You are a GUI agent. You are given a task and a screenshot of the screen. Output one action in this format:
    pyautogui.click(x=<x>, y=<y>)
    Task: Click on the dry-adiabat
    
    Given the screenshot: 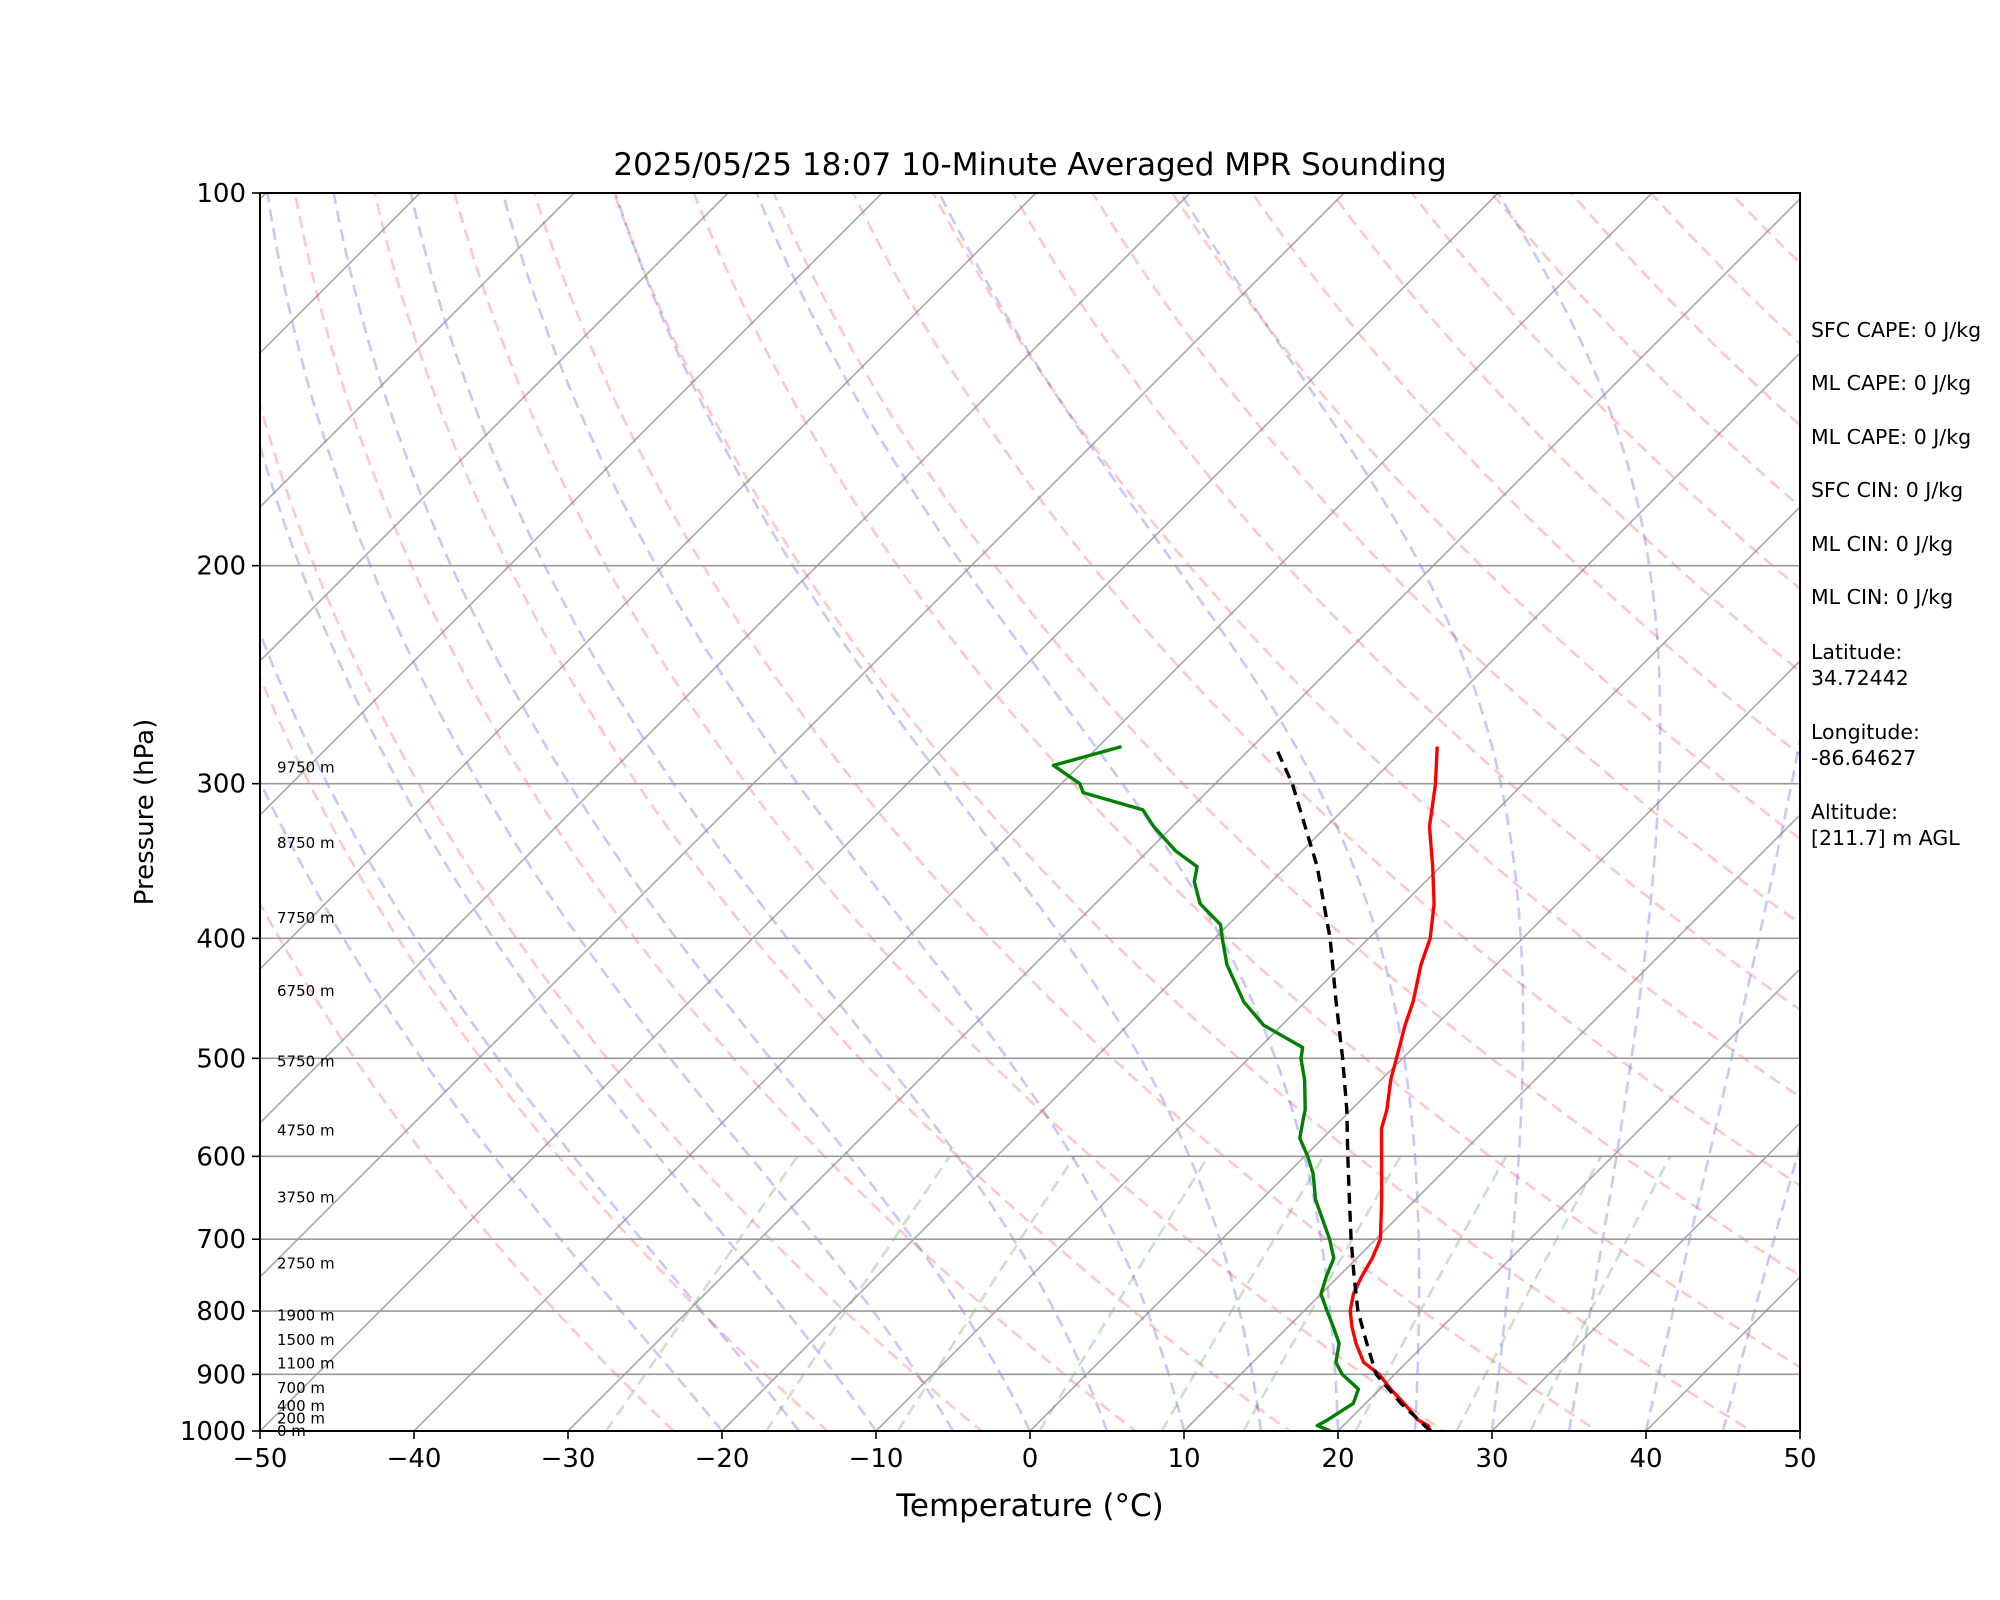 What is the action you would take?
    pyautogui.click(x=1644, y=351)
    